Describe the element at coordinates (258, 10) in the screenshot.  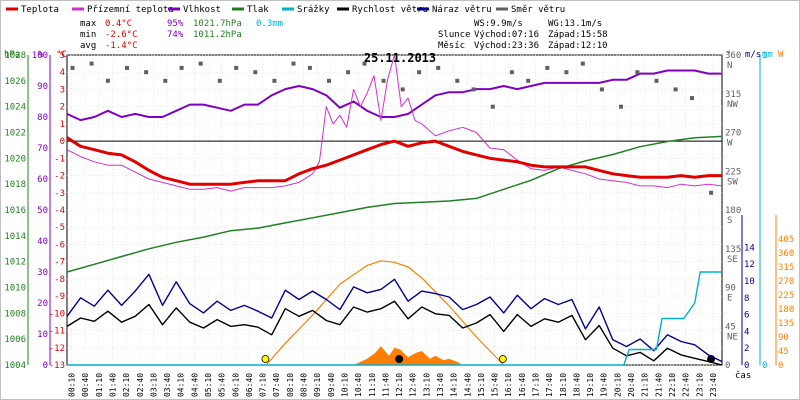
I see `legend-label: Tlak` at that location.